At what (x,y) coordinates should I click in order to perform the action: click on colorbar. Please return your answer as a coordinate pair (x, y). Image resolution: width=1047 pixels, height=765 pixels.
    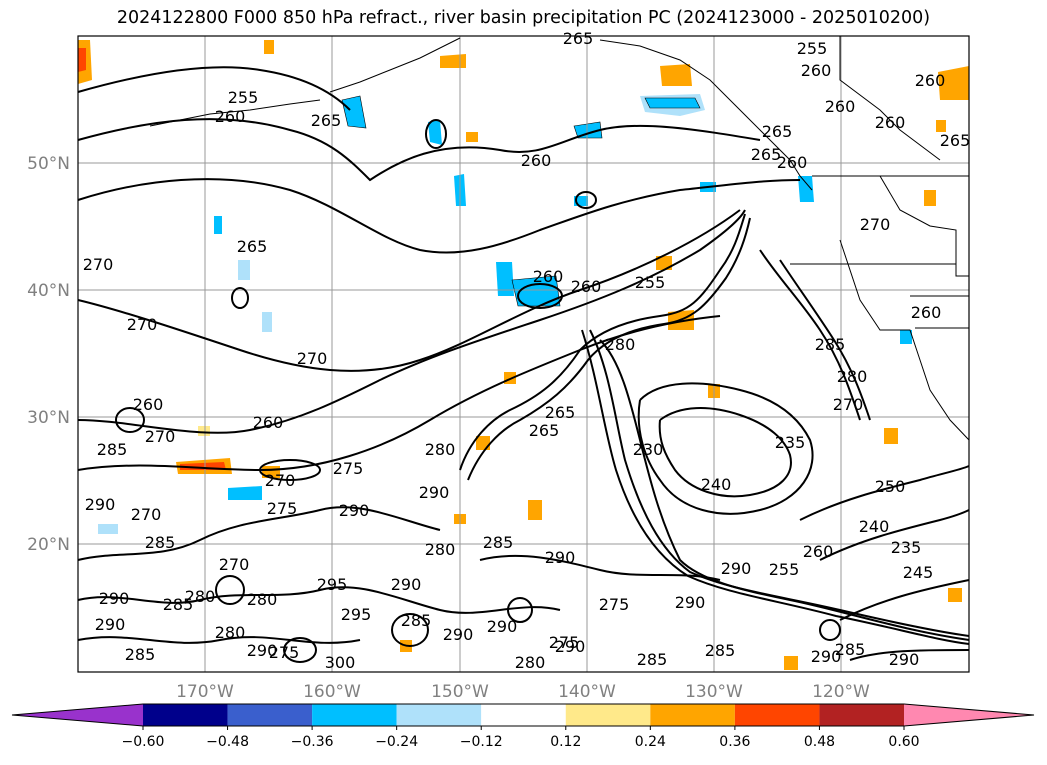
    Looking at the image, I should click on (523, 715).